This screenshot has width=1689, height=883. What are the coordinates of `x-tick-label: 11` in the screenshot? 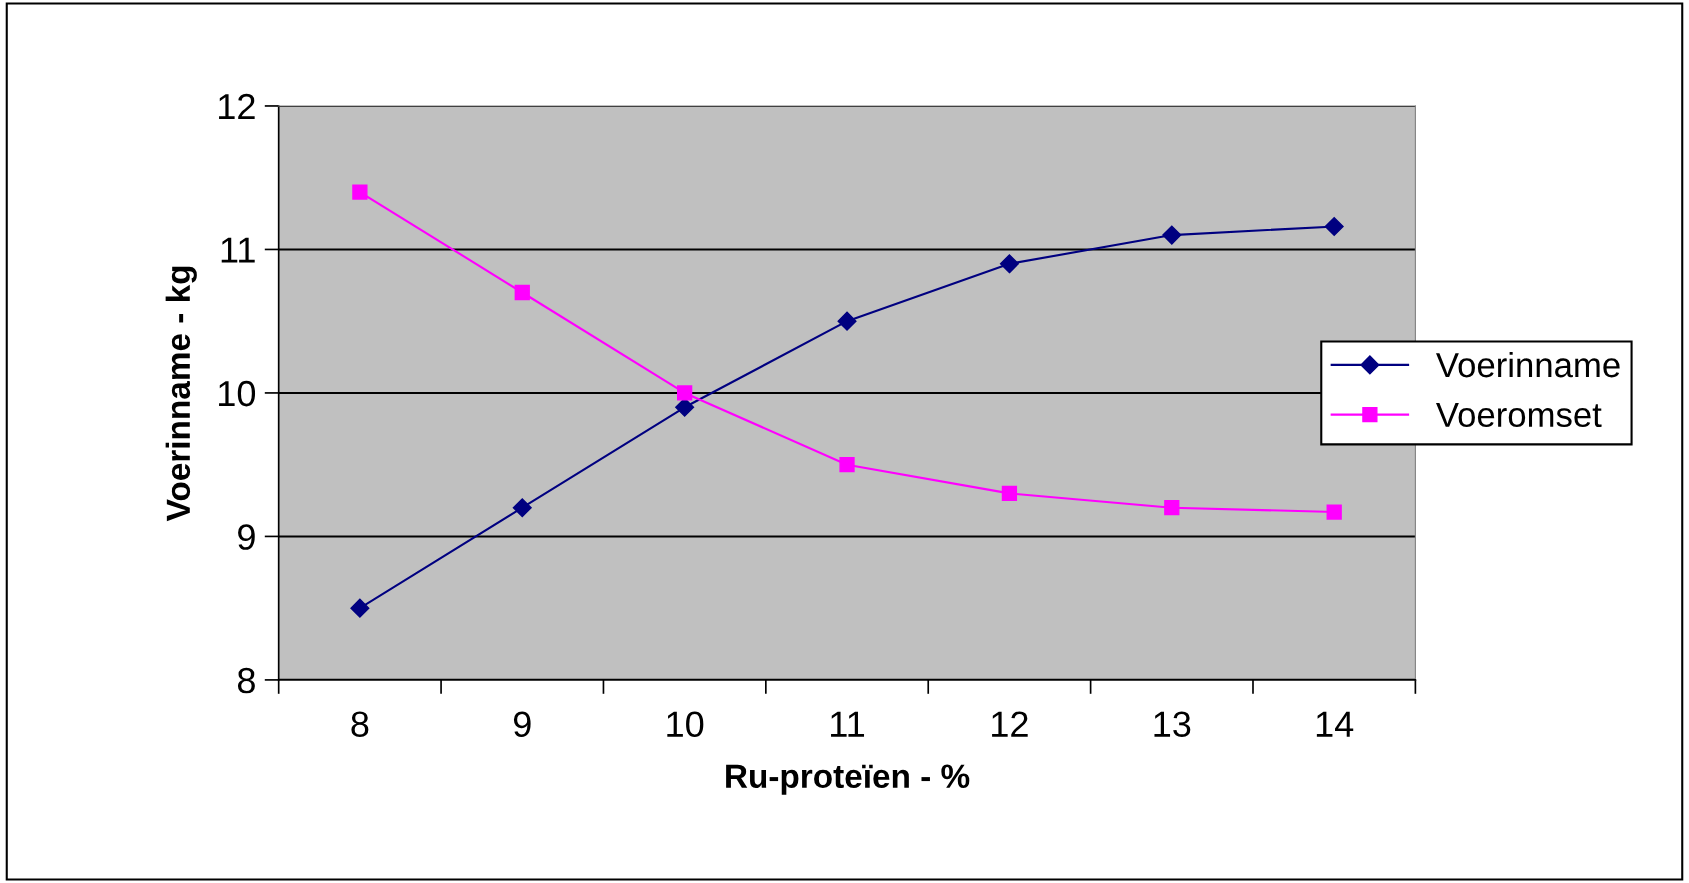 It's located at (848, 724).